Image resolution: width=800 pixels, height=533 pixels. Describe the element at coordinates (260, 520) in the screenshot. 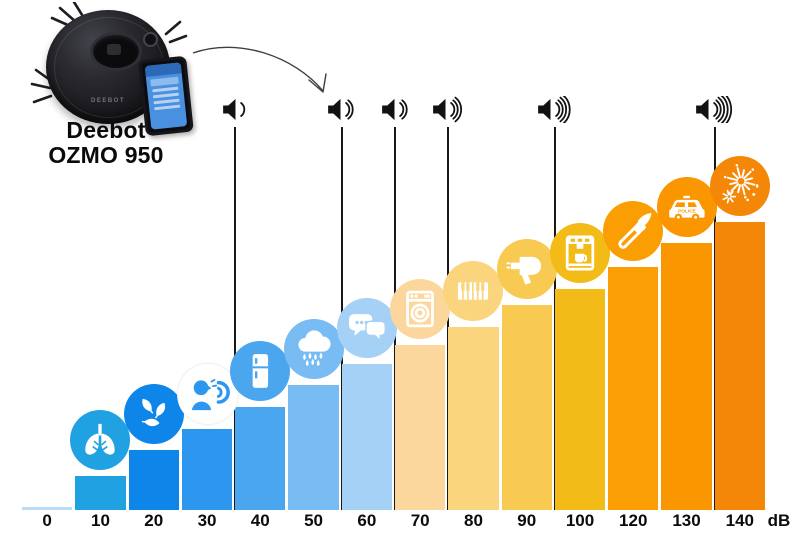

I see `x-axis-label-40: 40` at that location.